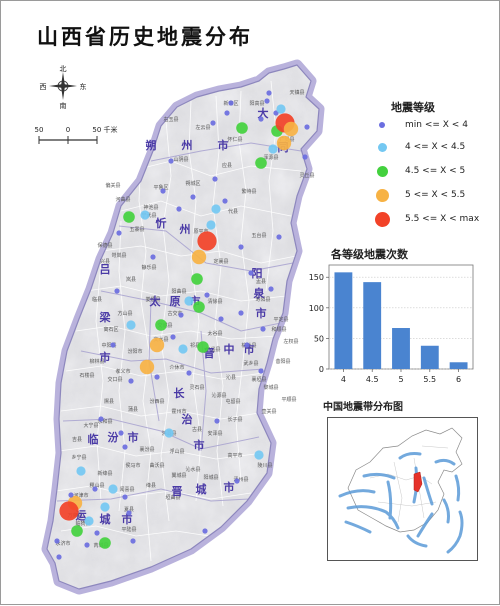 The image size is (500, 606). What do you see at coordinates (178, 475) in the screenshot?
I see `county-label: 翼城县` at bounding box center [178, 475].